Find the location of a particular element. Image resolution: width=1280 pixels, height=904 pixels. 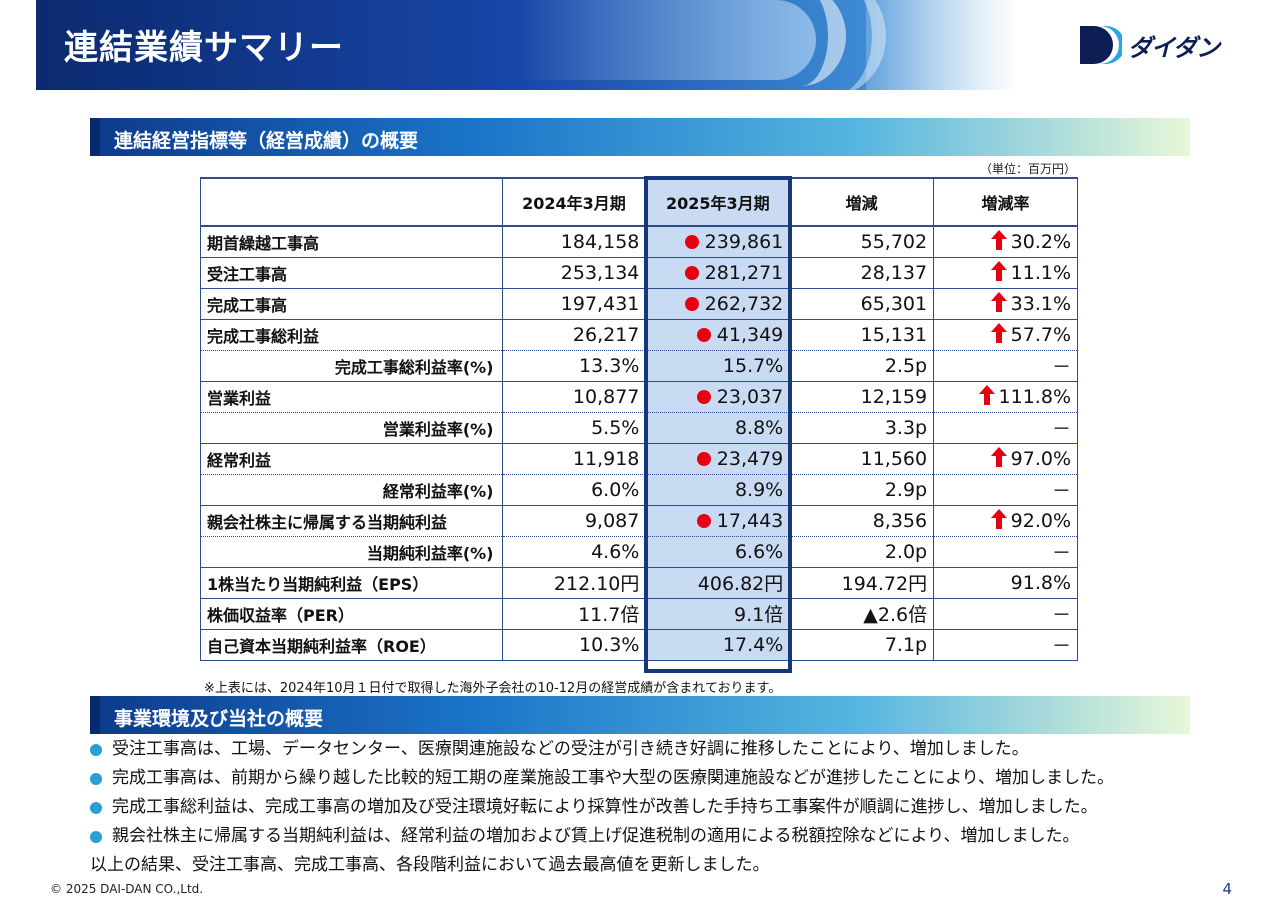

section-header-performance: 連結経営指標等（経営成績）の概要 is located at coordinates (640, 137).